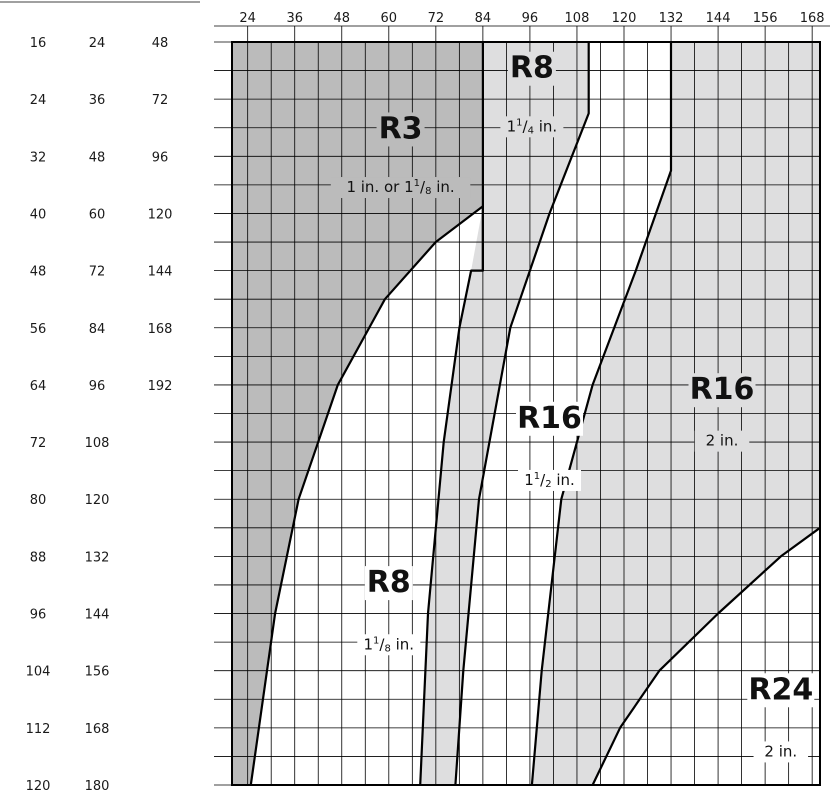 The height and width of the screenshot is (799, 838). I want to click on y-tick-label: 80, so click(38, 500).